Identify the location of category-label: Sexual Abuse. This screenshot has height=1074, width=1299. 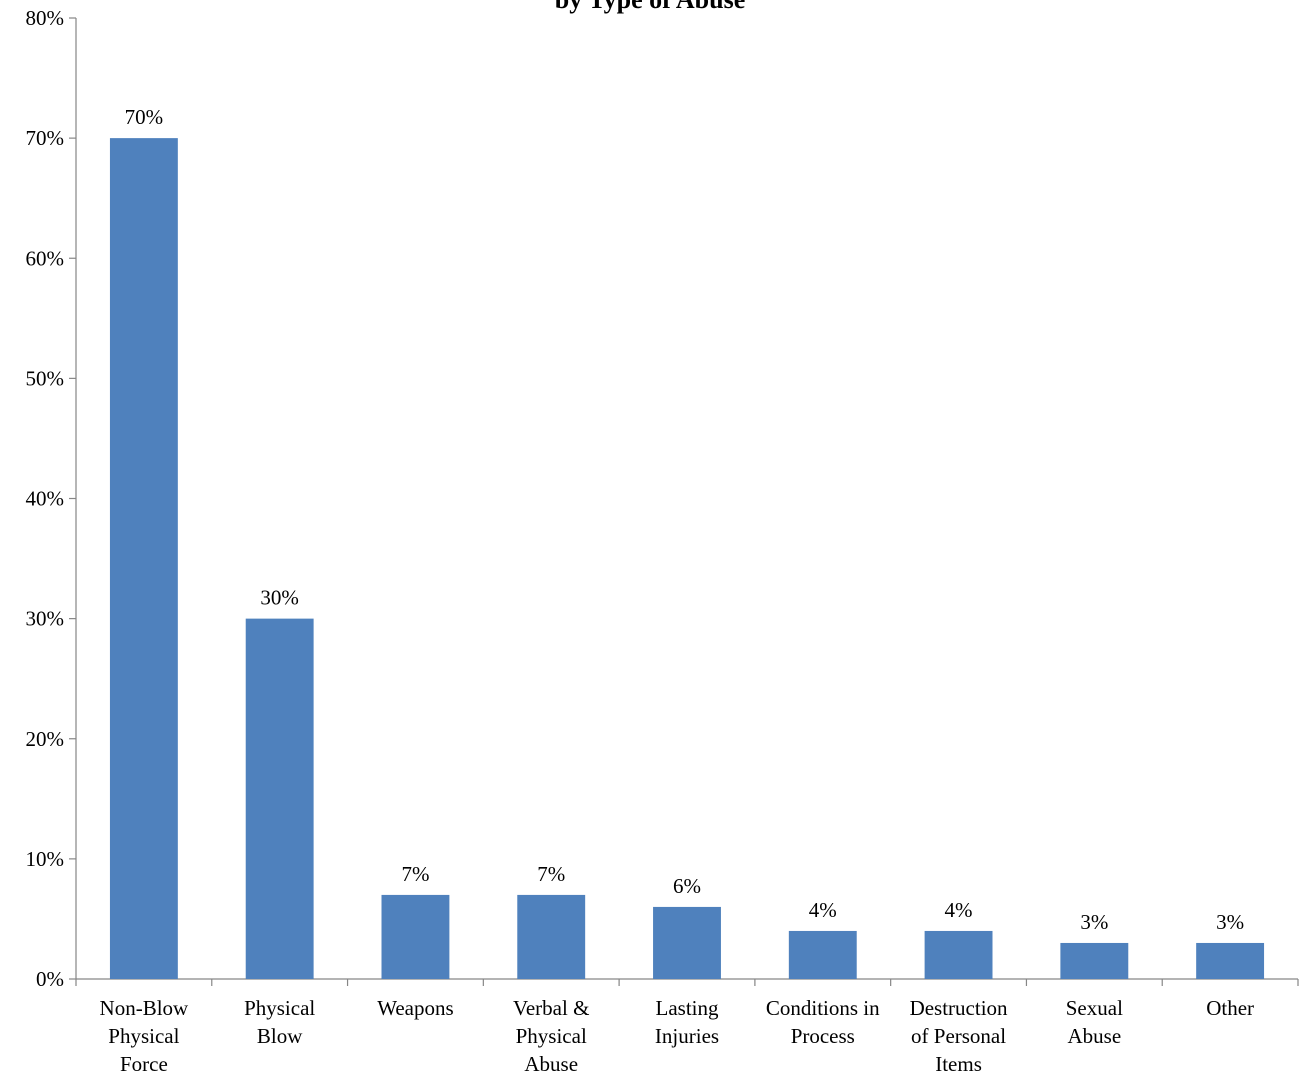
(1094, 1022).